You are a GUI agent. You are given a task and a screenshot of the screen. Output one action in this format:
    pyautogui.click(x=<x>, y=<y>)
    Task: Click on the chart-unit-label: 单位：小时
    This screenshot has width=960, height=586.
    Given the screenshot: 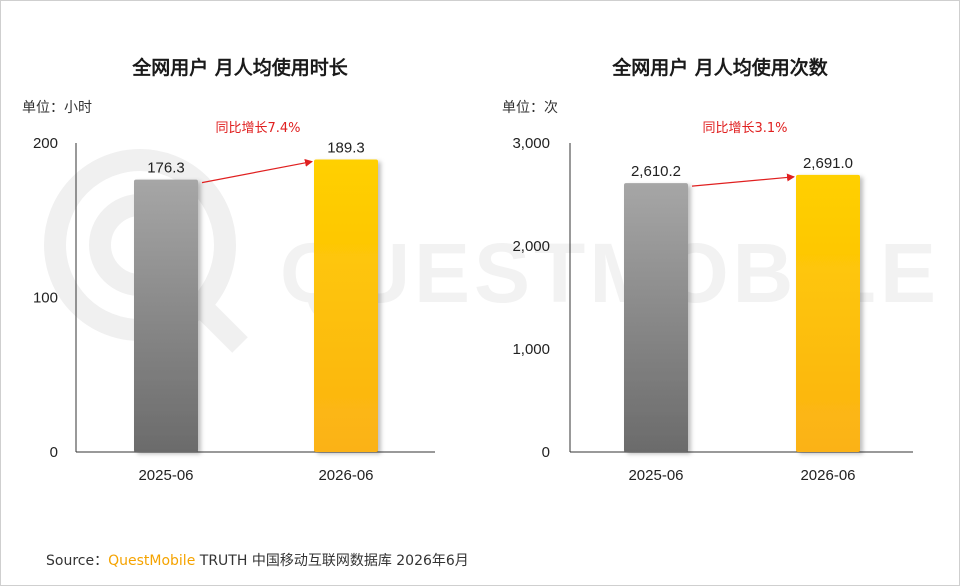 What is the action you would take?
    pyautogui.click(x=57, y=108)
    